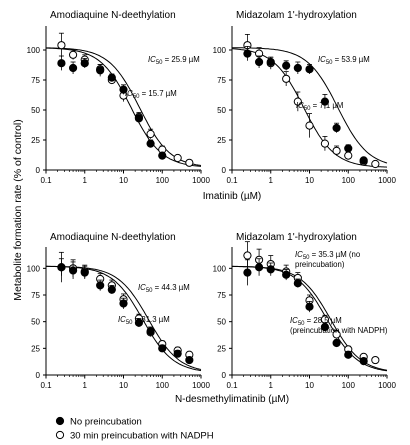 The image size is (410, 445). What do you see at coordinates (232, 196) in the screenshot?
I see `x-axis-label: Imatinib (µM)` at bounding box center [232, 196].